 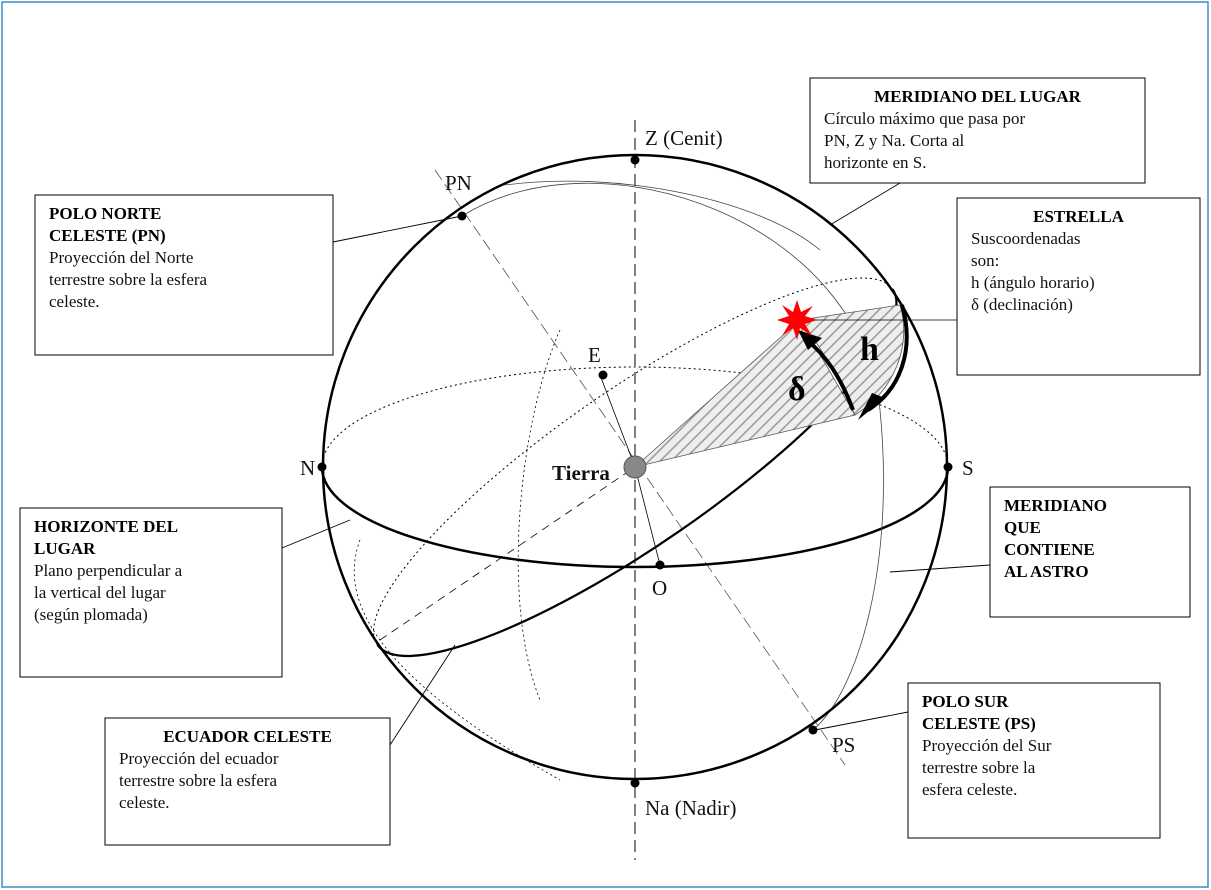 What do you see at coordinates (107, 235) in the screenshot?
I see `box-title: CELESTE (PN)` at bounding box center [107, 235].